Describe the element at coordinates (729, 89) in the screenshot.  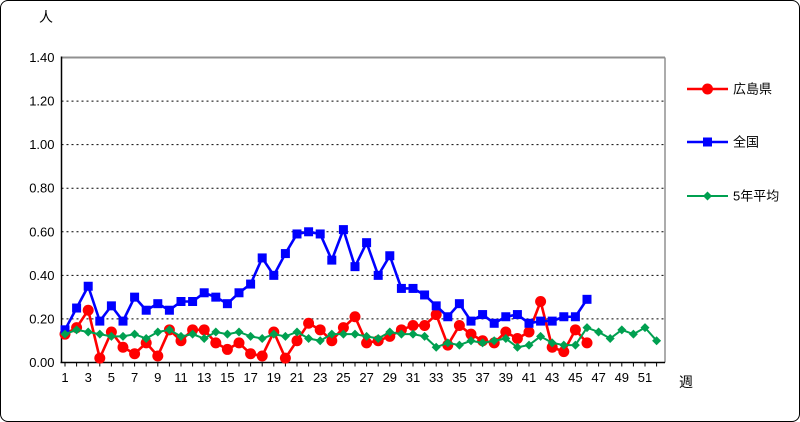
I see `legend-item-hiroshima: 広島県` at that location.